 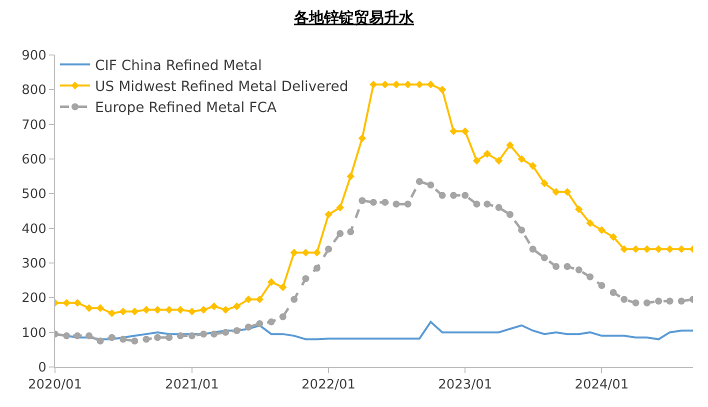 What do you see at coordinates (178, 66) in the screenshot?
I see `legend-label: CIF China Refined Metal` at bounding box center [178, 66].